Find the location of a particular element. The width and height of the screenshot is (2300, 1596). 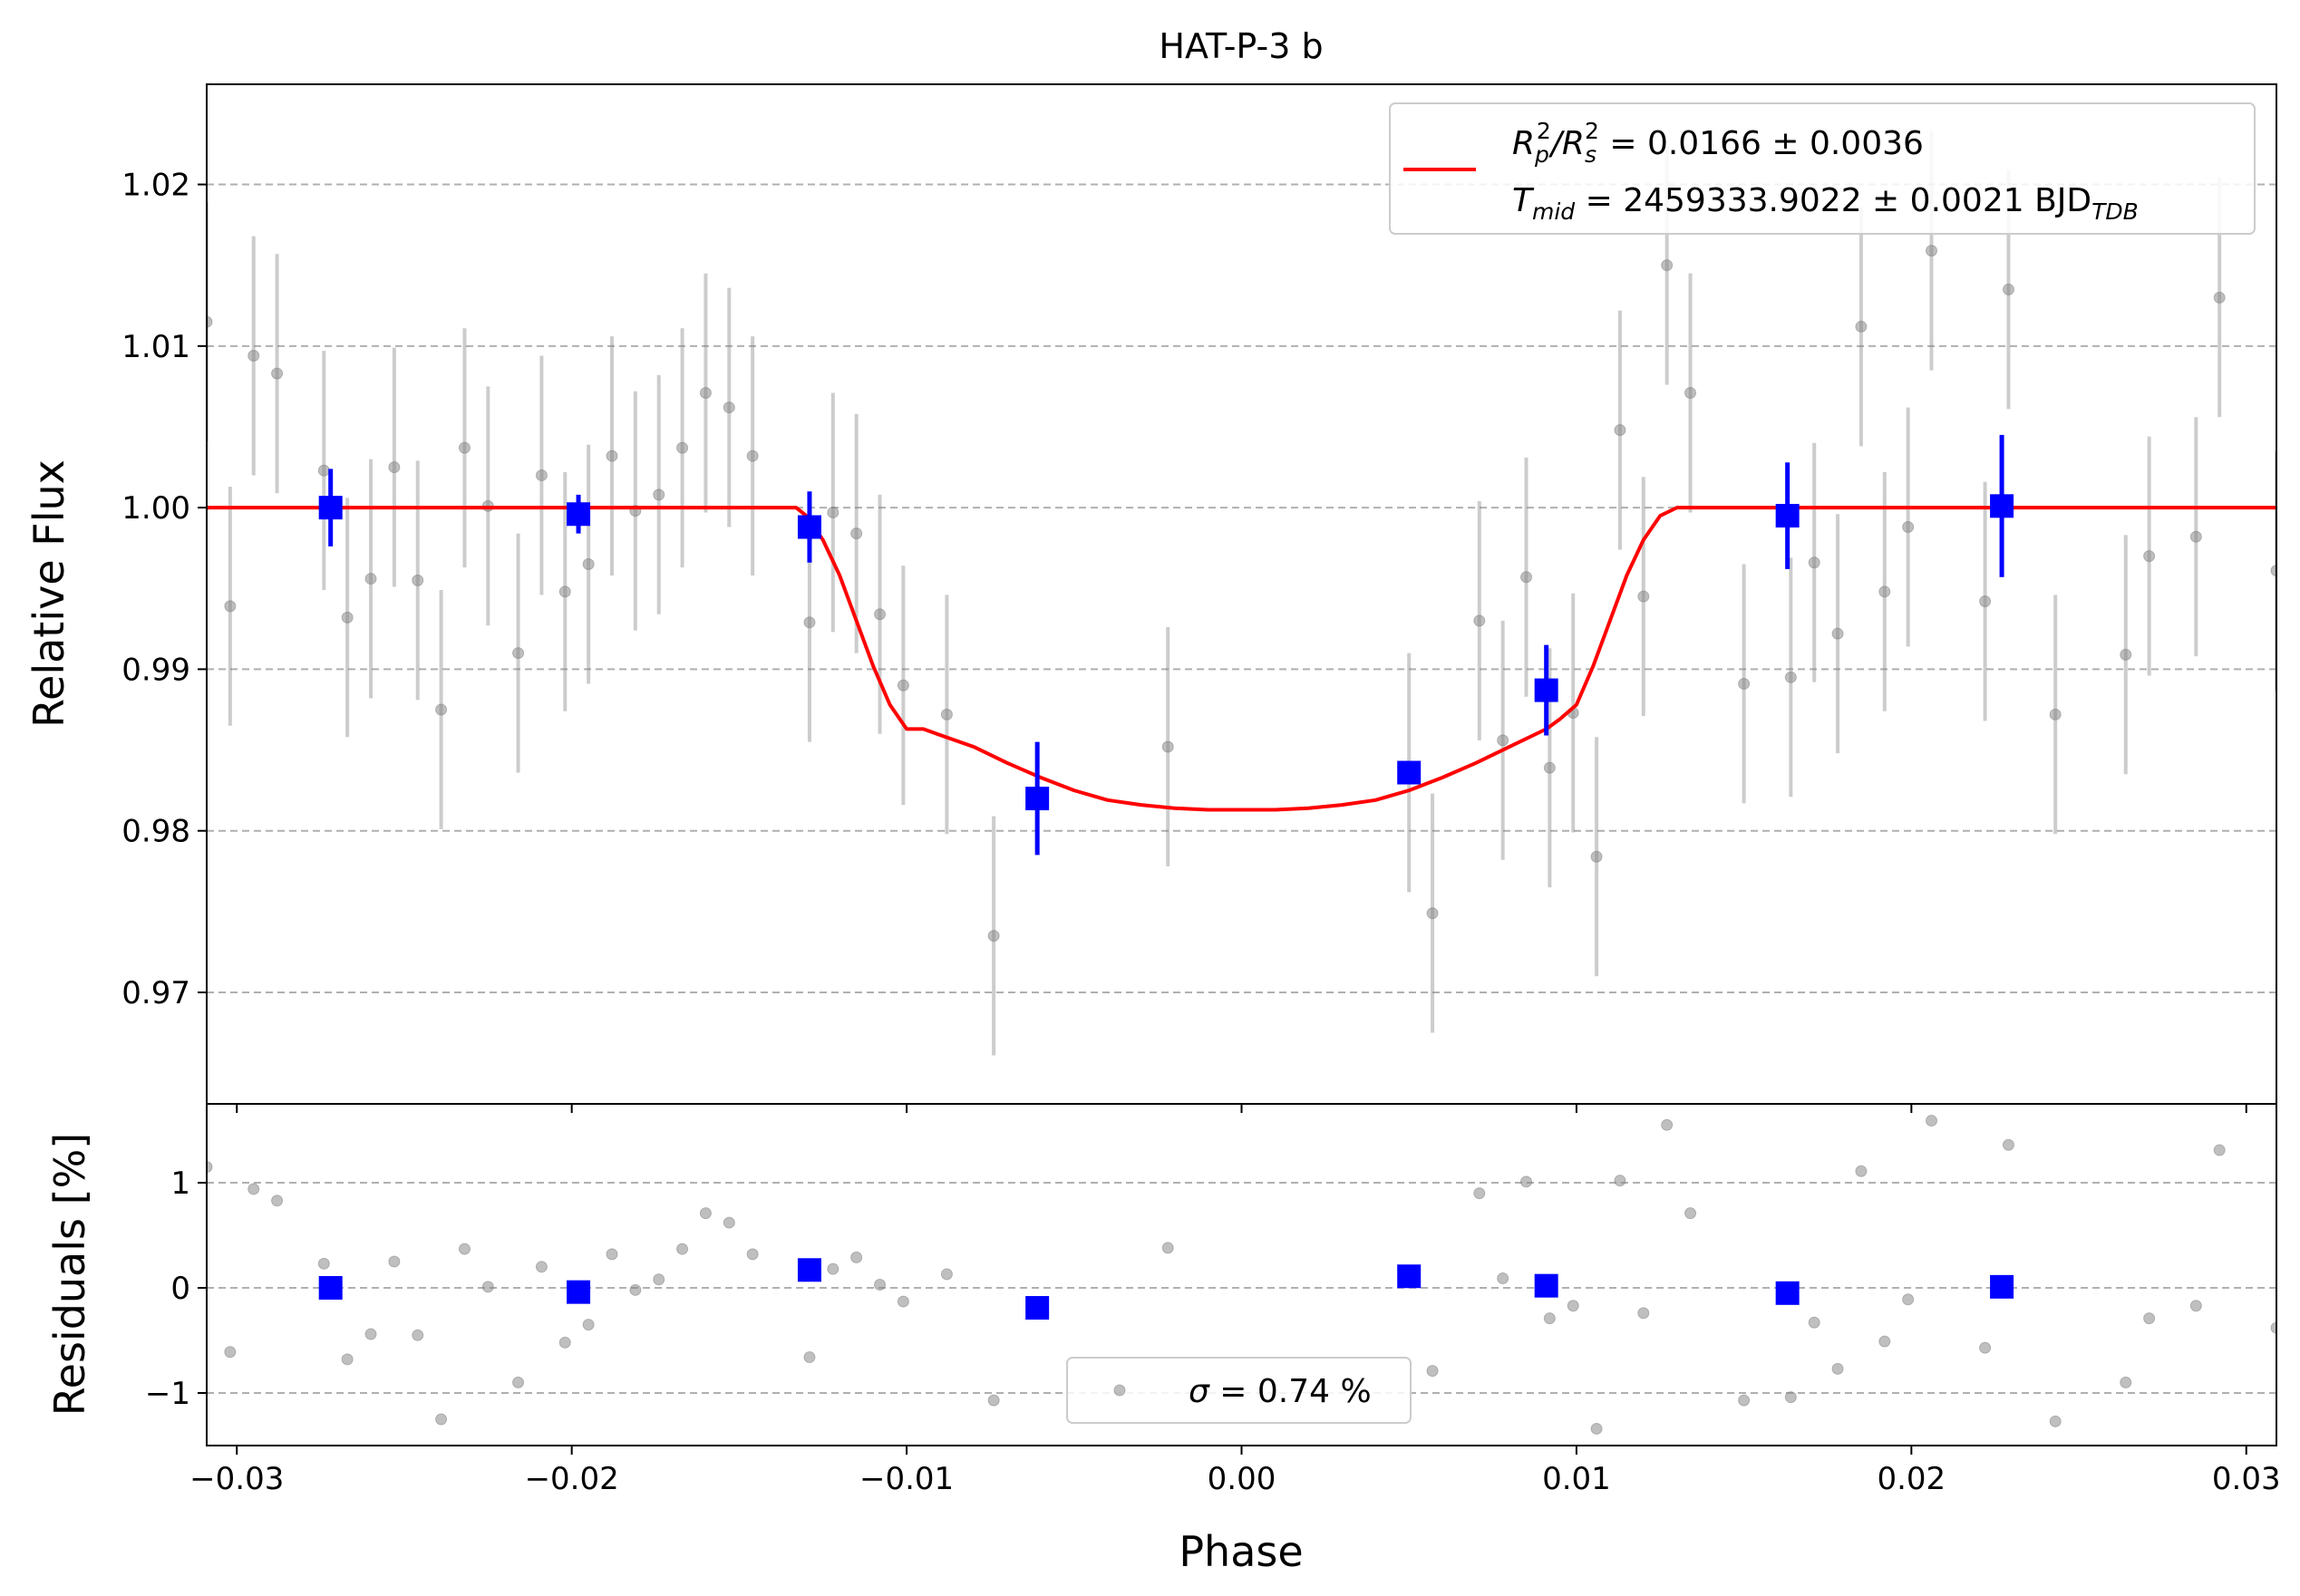

x-axis-label: Phase is located at coordinates (1241, 1551).